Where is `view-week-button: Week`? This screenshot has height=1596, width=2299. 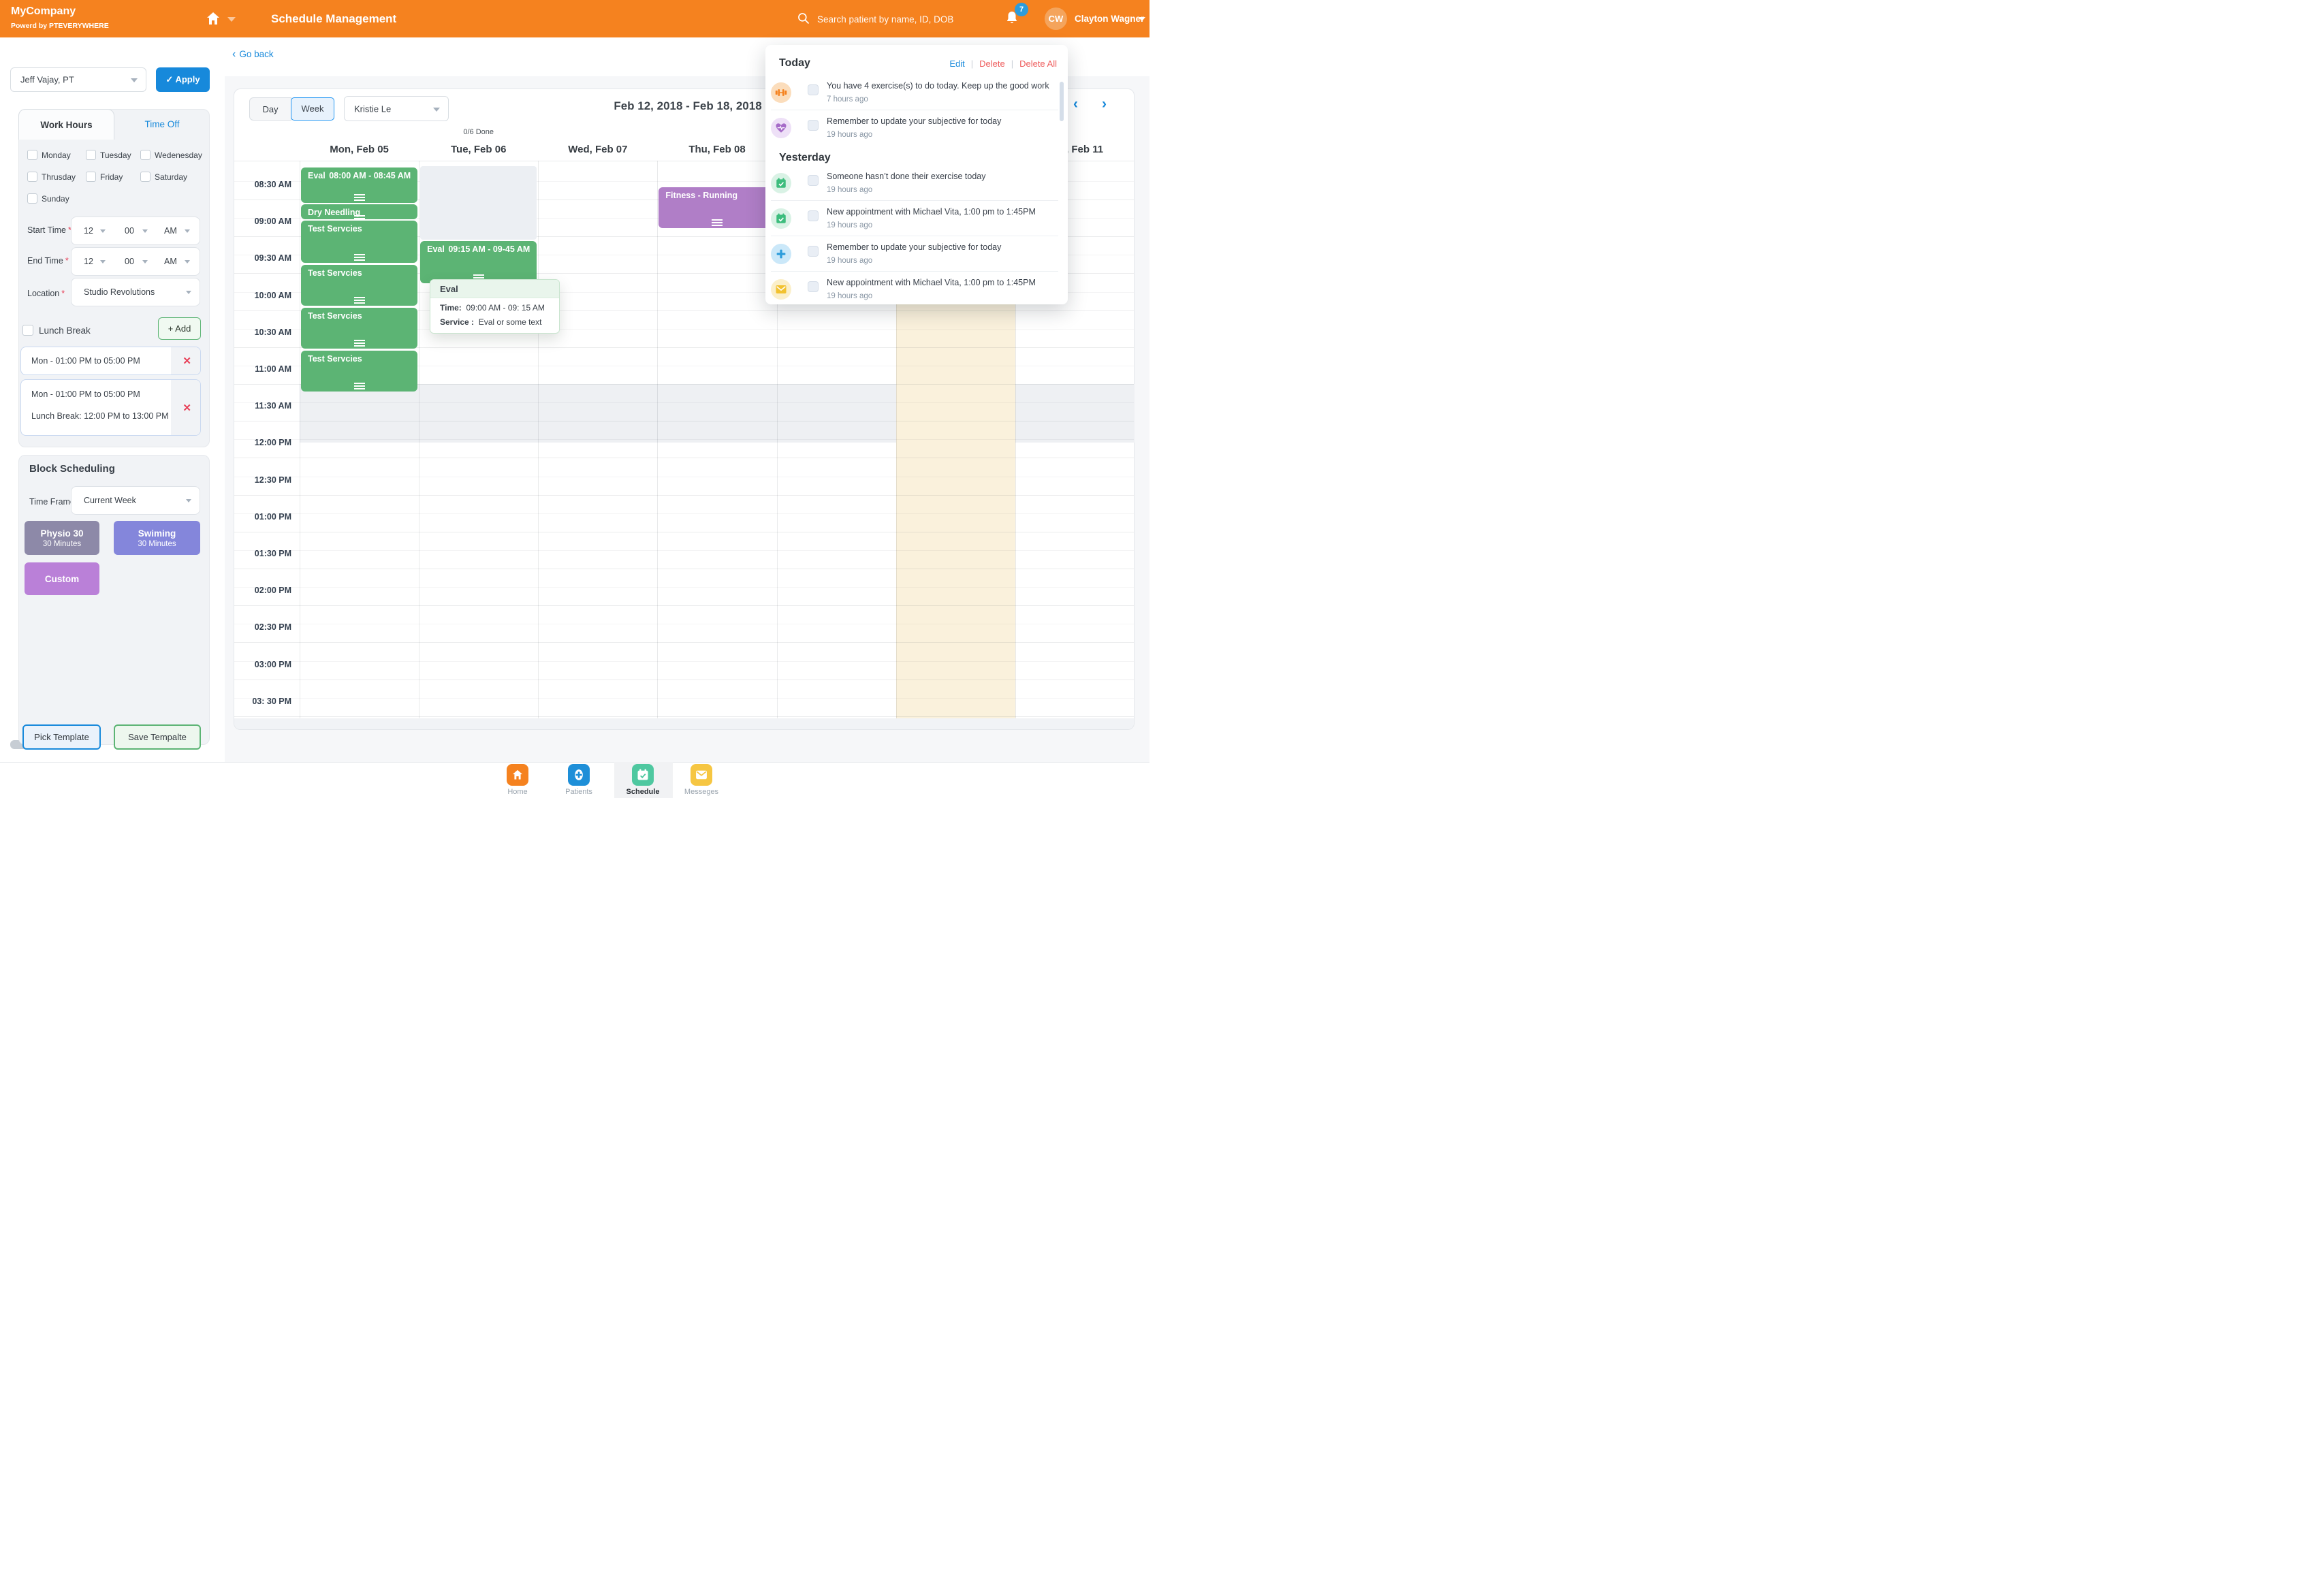
view-week-button: Week is located at coordinates (312, 109).